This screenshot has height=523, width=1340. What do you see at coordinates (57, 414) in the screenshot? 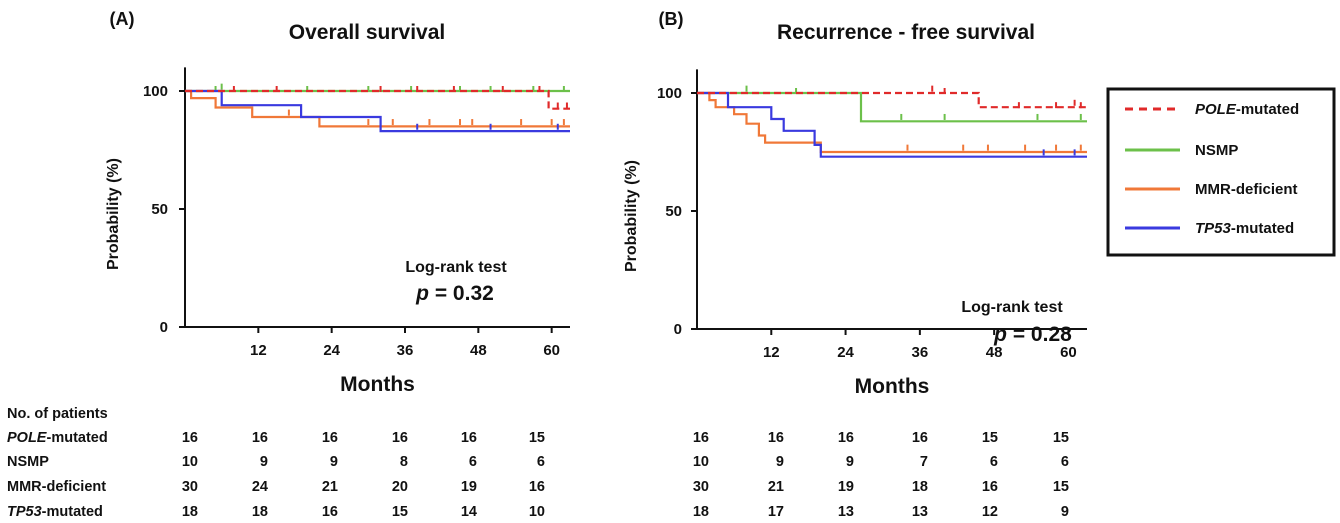
I see `risk-table-title: No. of patients` at bounding box center [57, 414].